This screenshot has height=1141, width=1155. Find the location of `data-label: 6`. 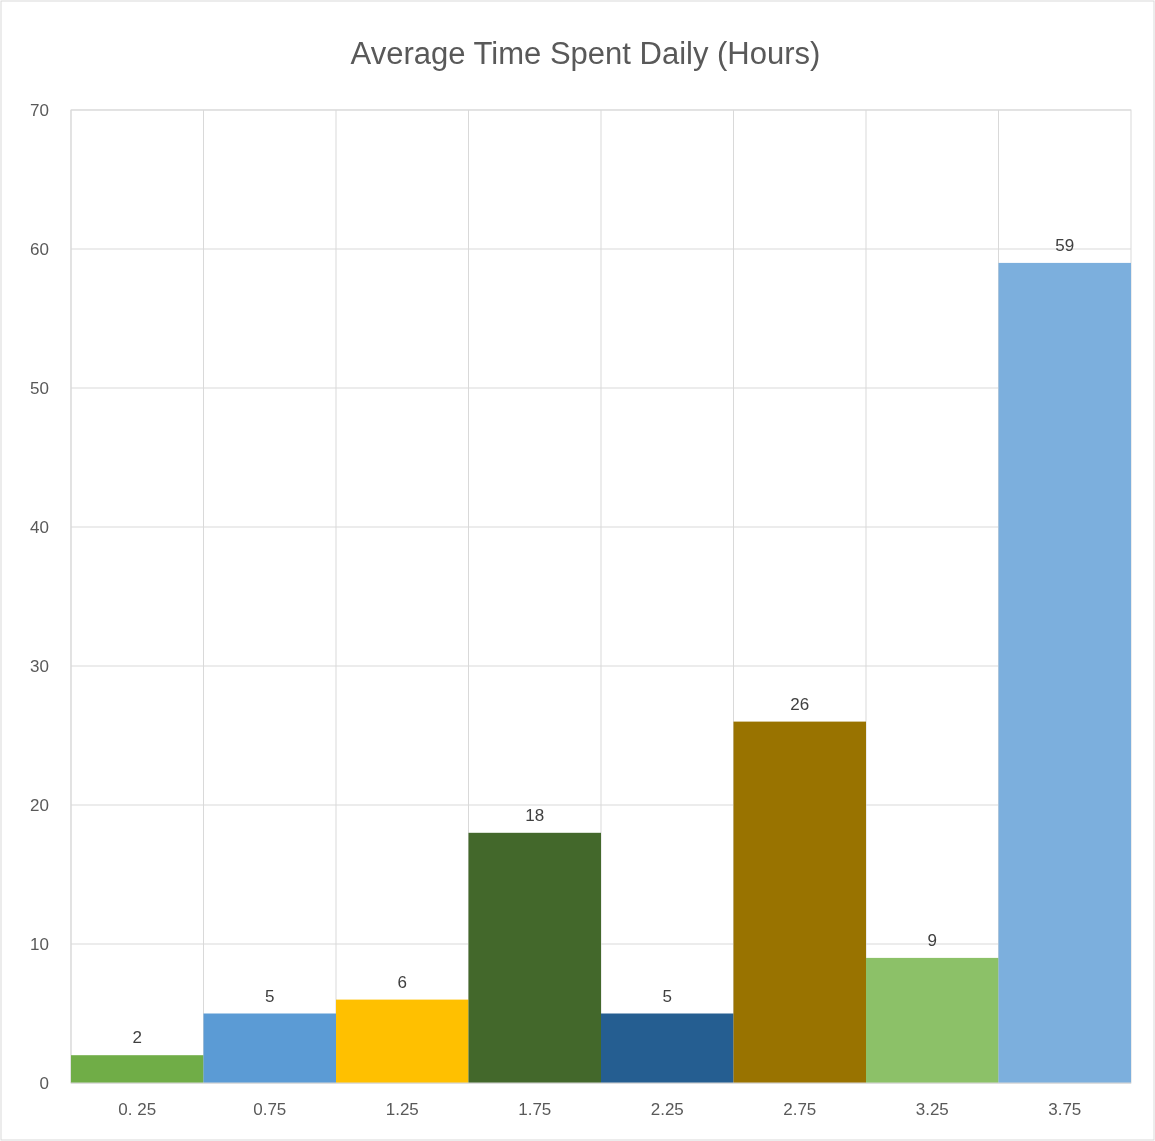

data-label: 6 is located at coordinates (402, 982).